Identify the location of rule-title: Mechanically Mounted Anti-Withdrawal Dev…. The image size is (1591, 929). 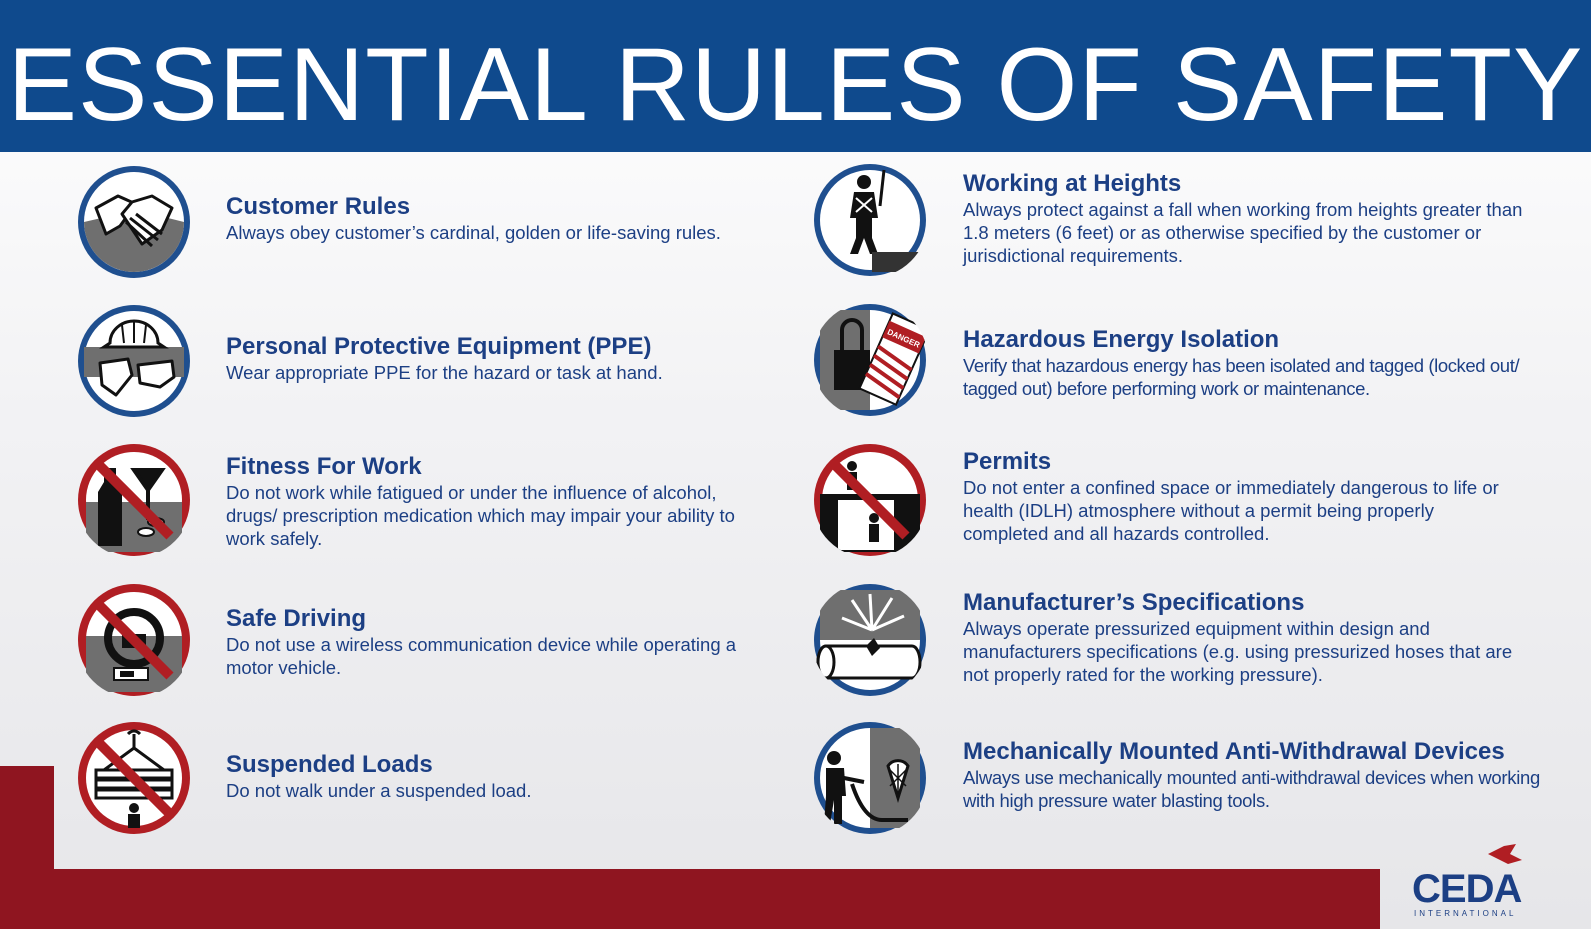
(1234, 751).